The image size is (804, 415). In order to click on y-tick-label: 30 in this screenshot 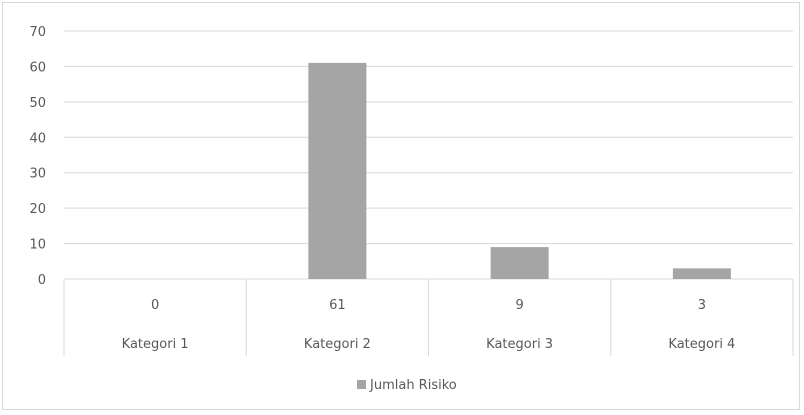, I will do `click(37, 174)`.